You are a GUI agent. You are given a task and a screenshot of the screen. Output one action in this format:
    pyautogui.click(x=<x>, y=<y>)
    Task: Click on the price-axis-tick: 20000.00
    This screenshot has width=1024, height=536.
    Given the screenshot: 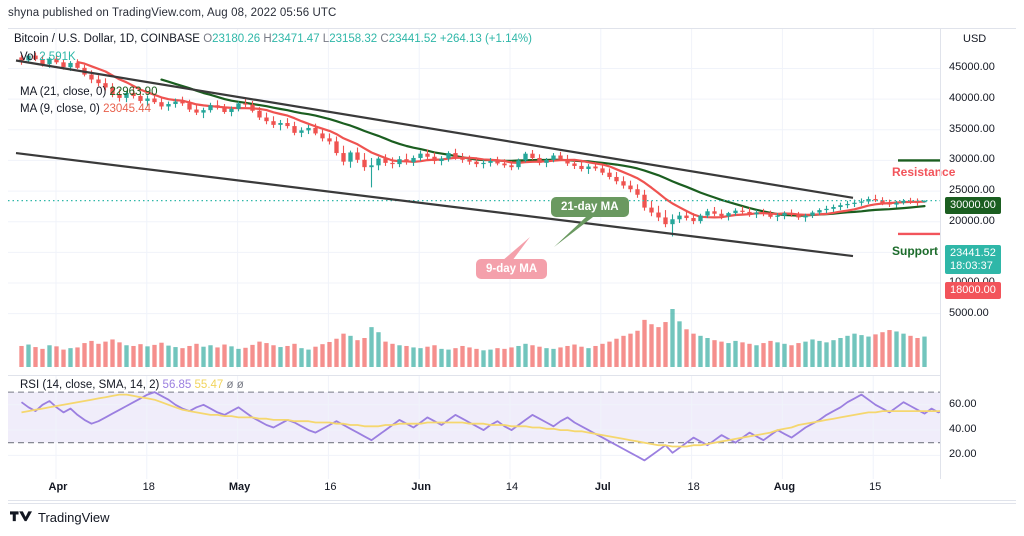 What is the action you would take?
    pyautogui.click(x=972, y=220)
    